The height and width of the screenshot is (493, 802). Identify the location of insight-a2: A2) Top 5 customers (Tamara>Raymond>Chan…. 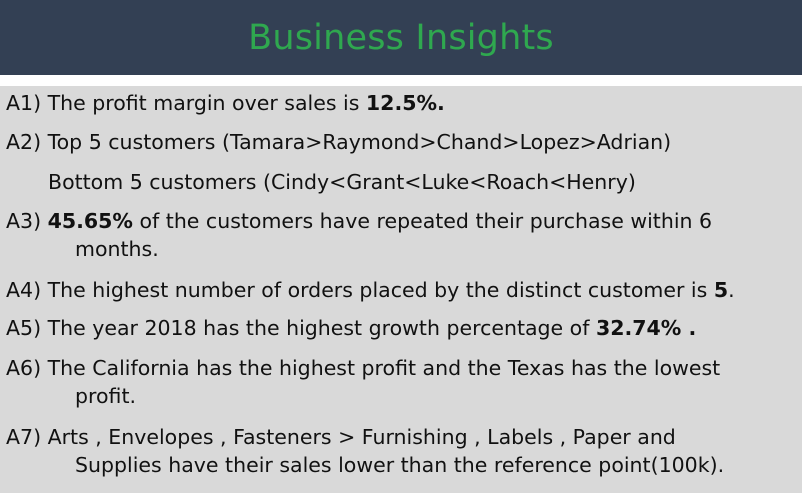
(339, 142).